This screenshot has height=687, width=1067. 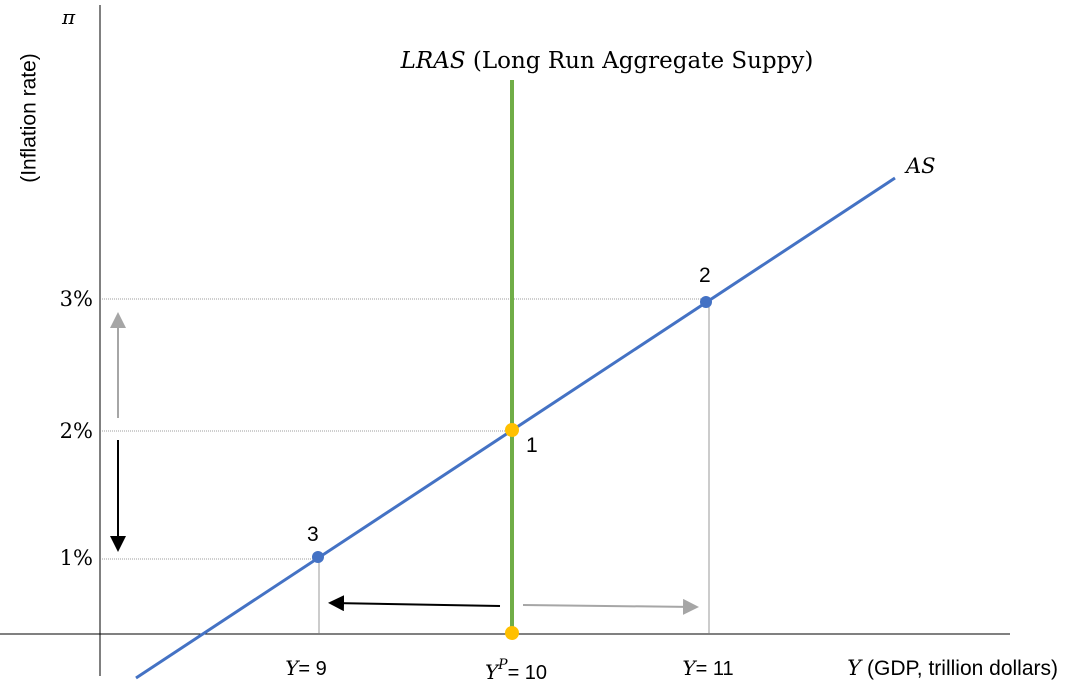 I want to click on arrow-output-left, so click(x=414, y=603).